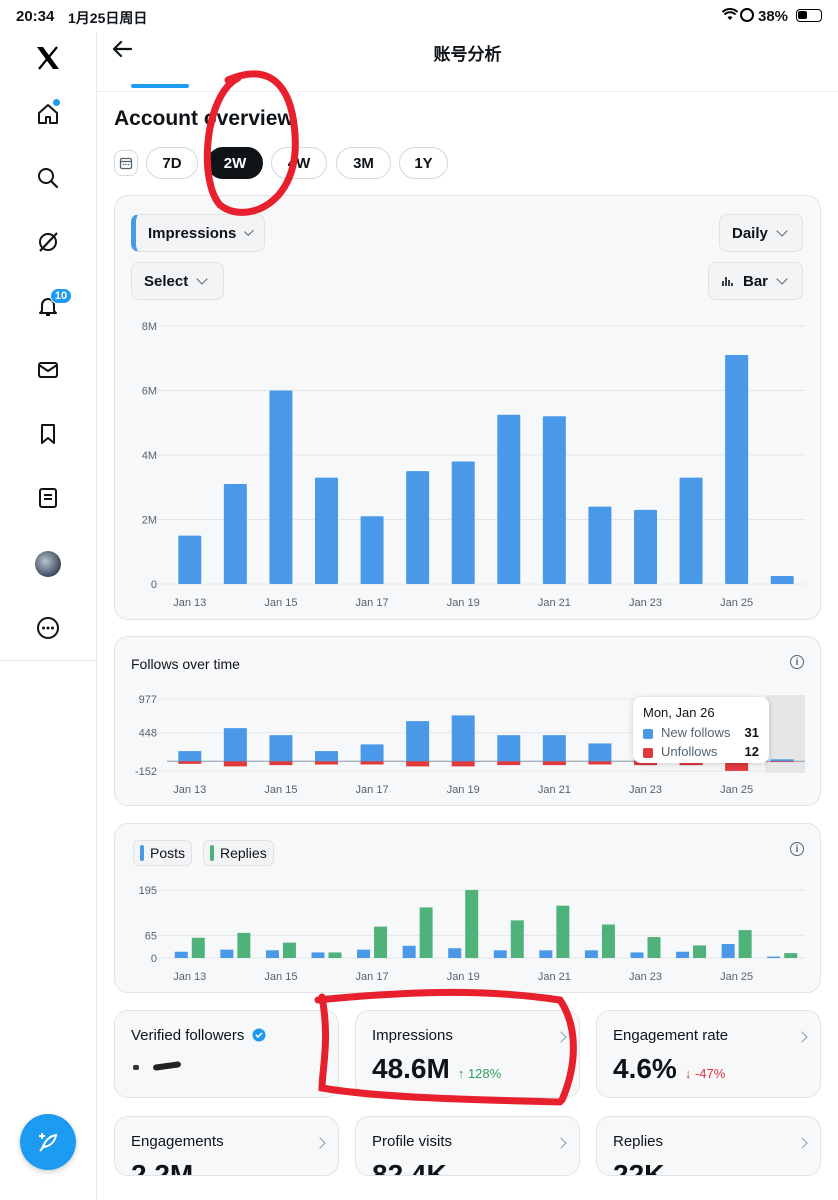 The width and height of the screenshot is (838, 1200). Describe the element at coordinates (750, 233) in the screenshot. I see `period-dropdown-label: Daily` at that location.